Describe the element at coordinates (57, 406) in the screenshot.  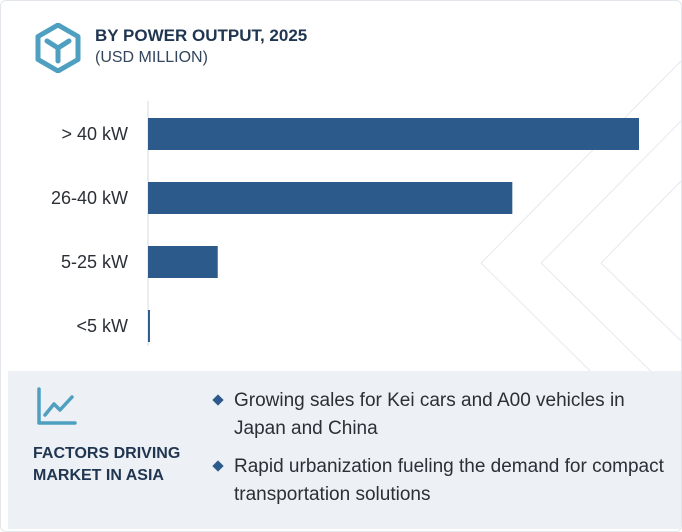
I see `line-chart-icon` at that location.